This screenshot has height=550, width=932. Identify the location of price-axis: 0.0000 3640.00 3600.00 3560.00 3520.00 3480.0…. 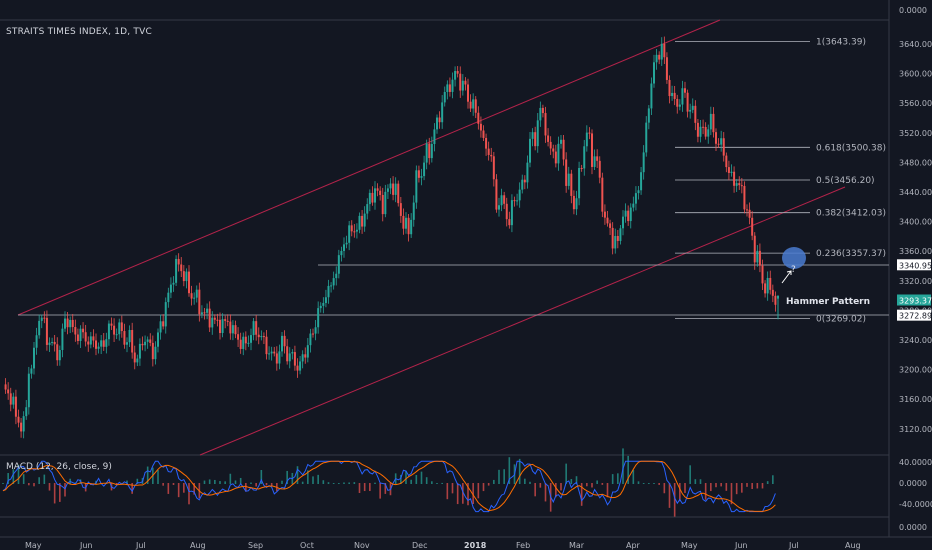
(914, 220).